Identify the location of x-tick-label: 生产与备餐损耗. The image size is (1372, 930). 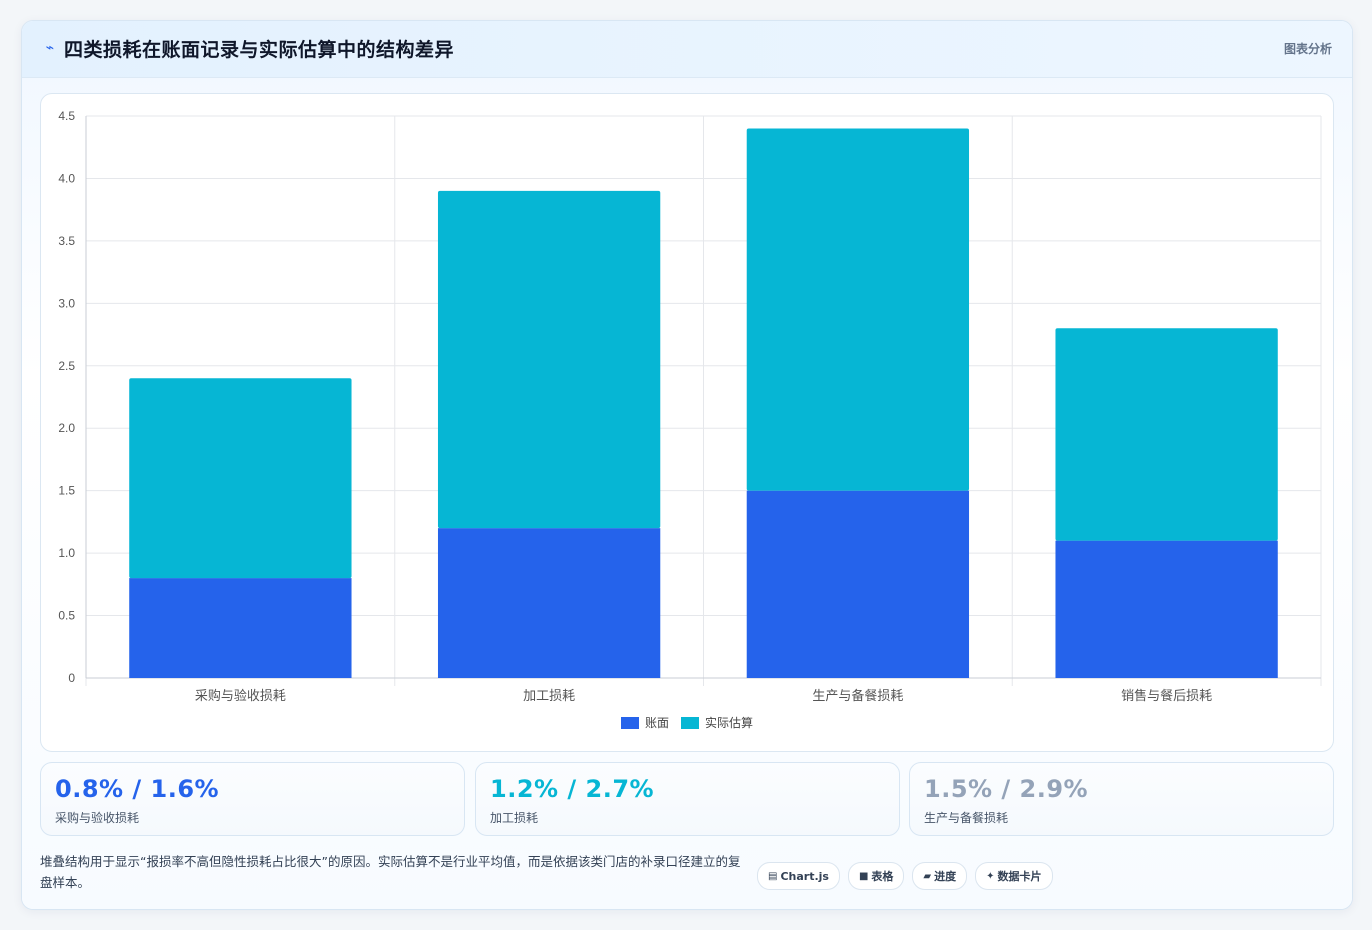
(857, 696).